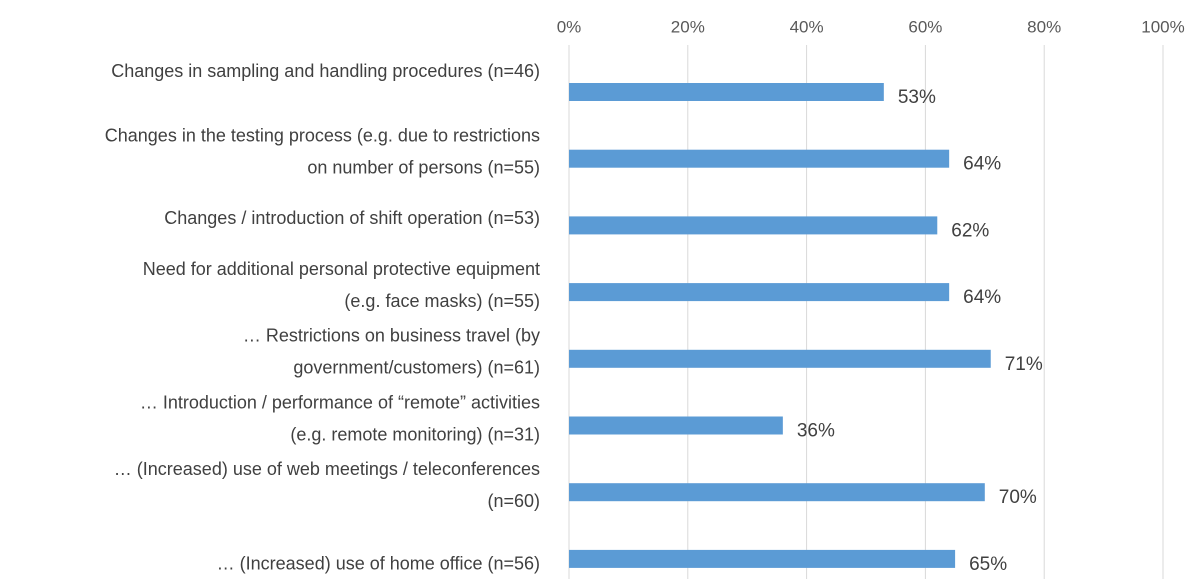 This screenshot has width=1193, height=579. What do you see at coordinates (513, 501) in the screenshot?
I see `y-tick-label: (n=60)` at bounding box center [513, 501].